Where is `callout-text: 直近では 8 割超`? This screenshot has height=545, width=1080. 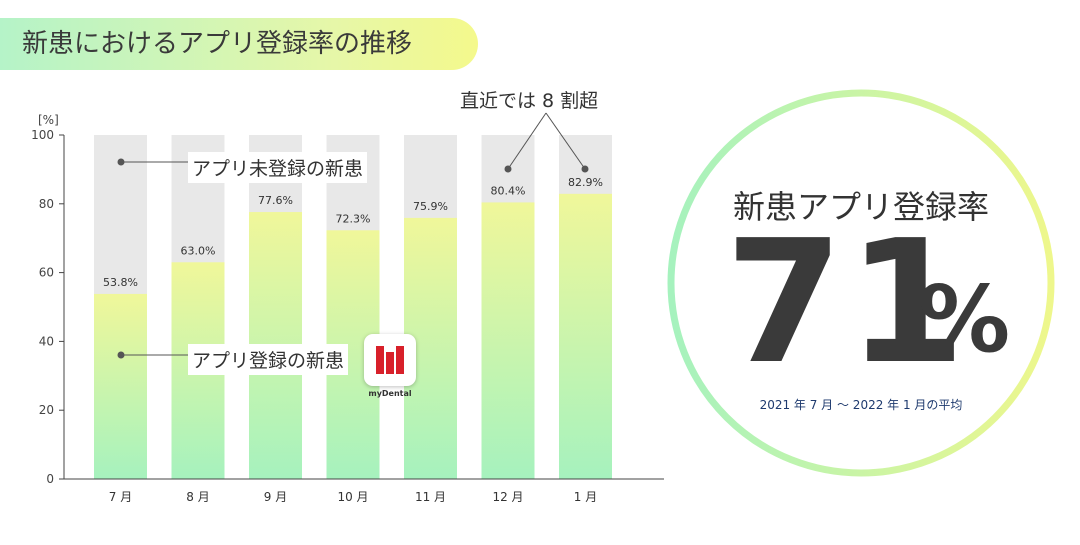
callout-text: 直近では 8 割超 is located at coordinates (529, 101).